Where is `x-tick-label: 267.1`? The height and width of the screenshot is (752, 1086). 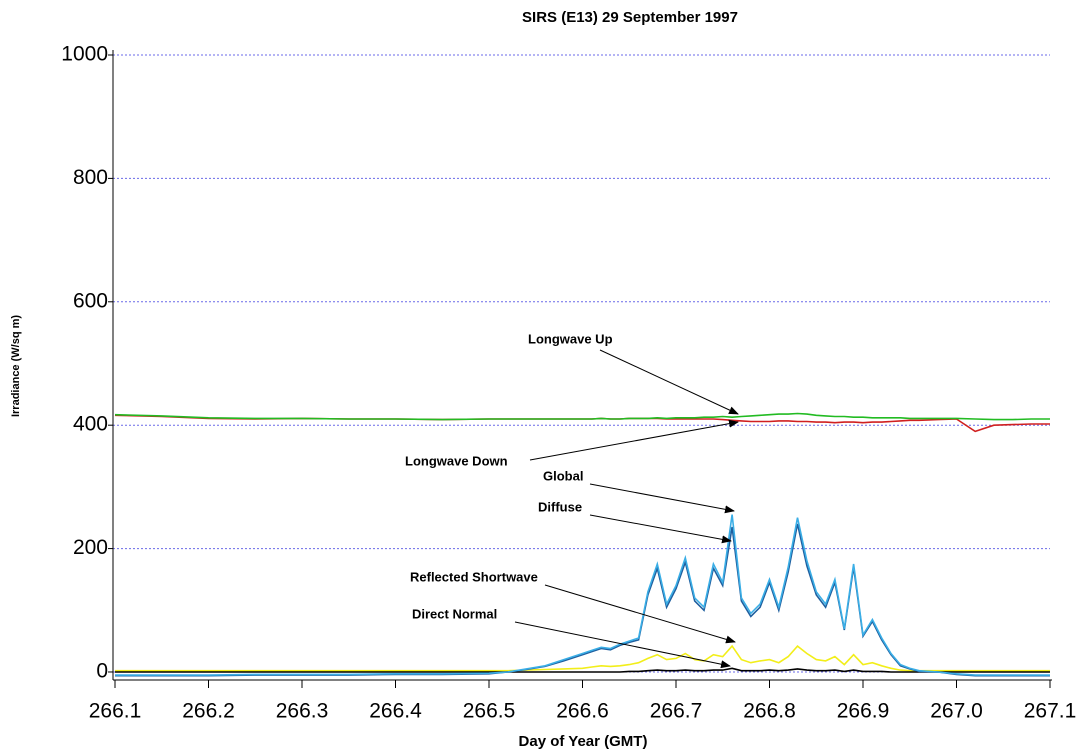
x-tick-label: 267.1 is located at coordinates (1050, 711).